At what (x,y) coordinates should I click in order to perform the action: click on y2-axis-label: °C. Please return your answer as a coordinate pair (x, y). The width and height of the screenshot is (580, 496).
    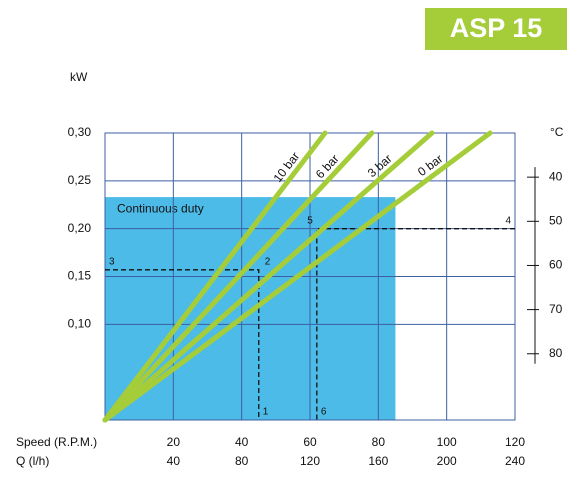
    Looking at the image, I should click on (557, 132).